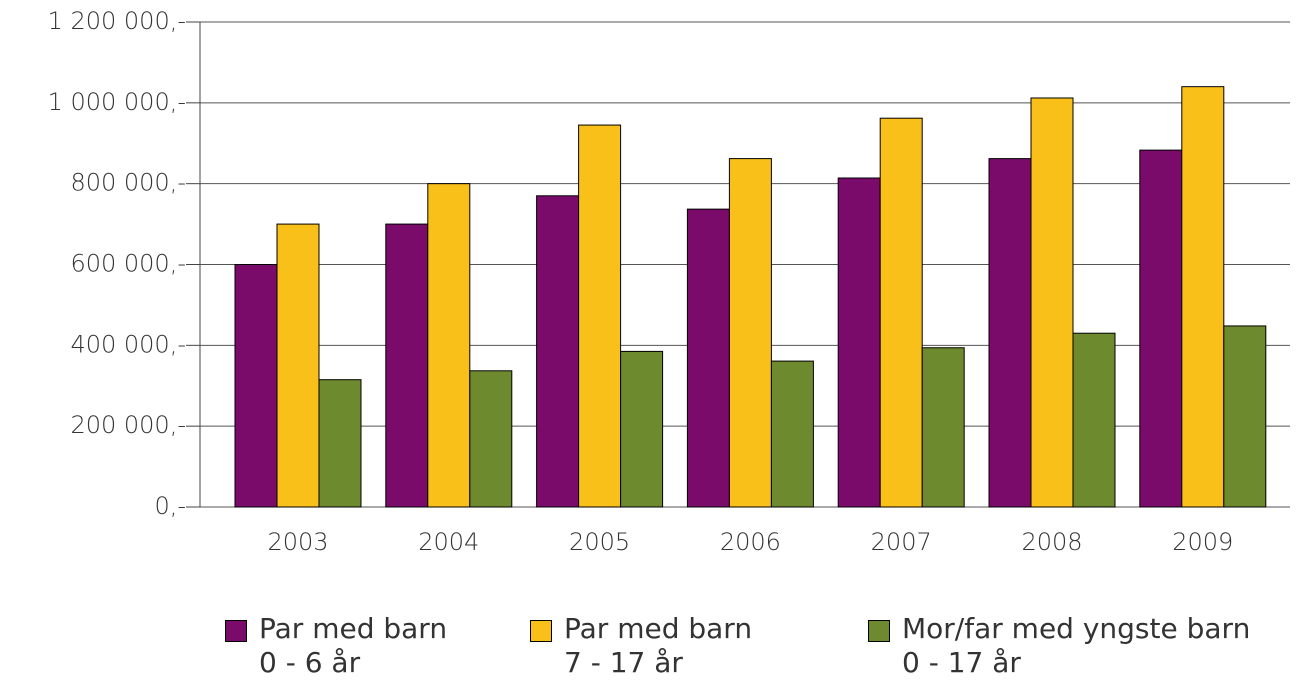 This screenshot has width=1300, height=682. I want to click on legend-item: Par med barn 7 - 17 år, so click(641, 646).